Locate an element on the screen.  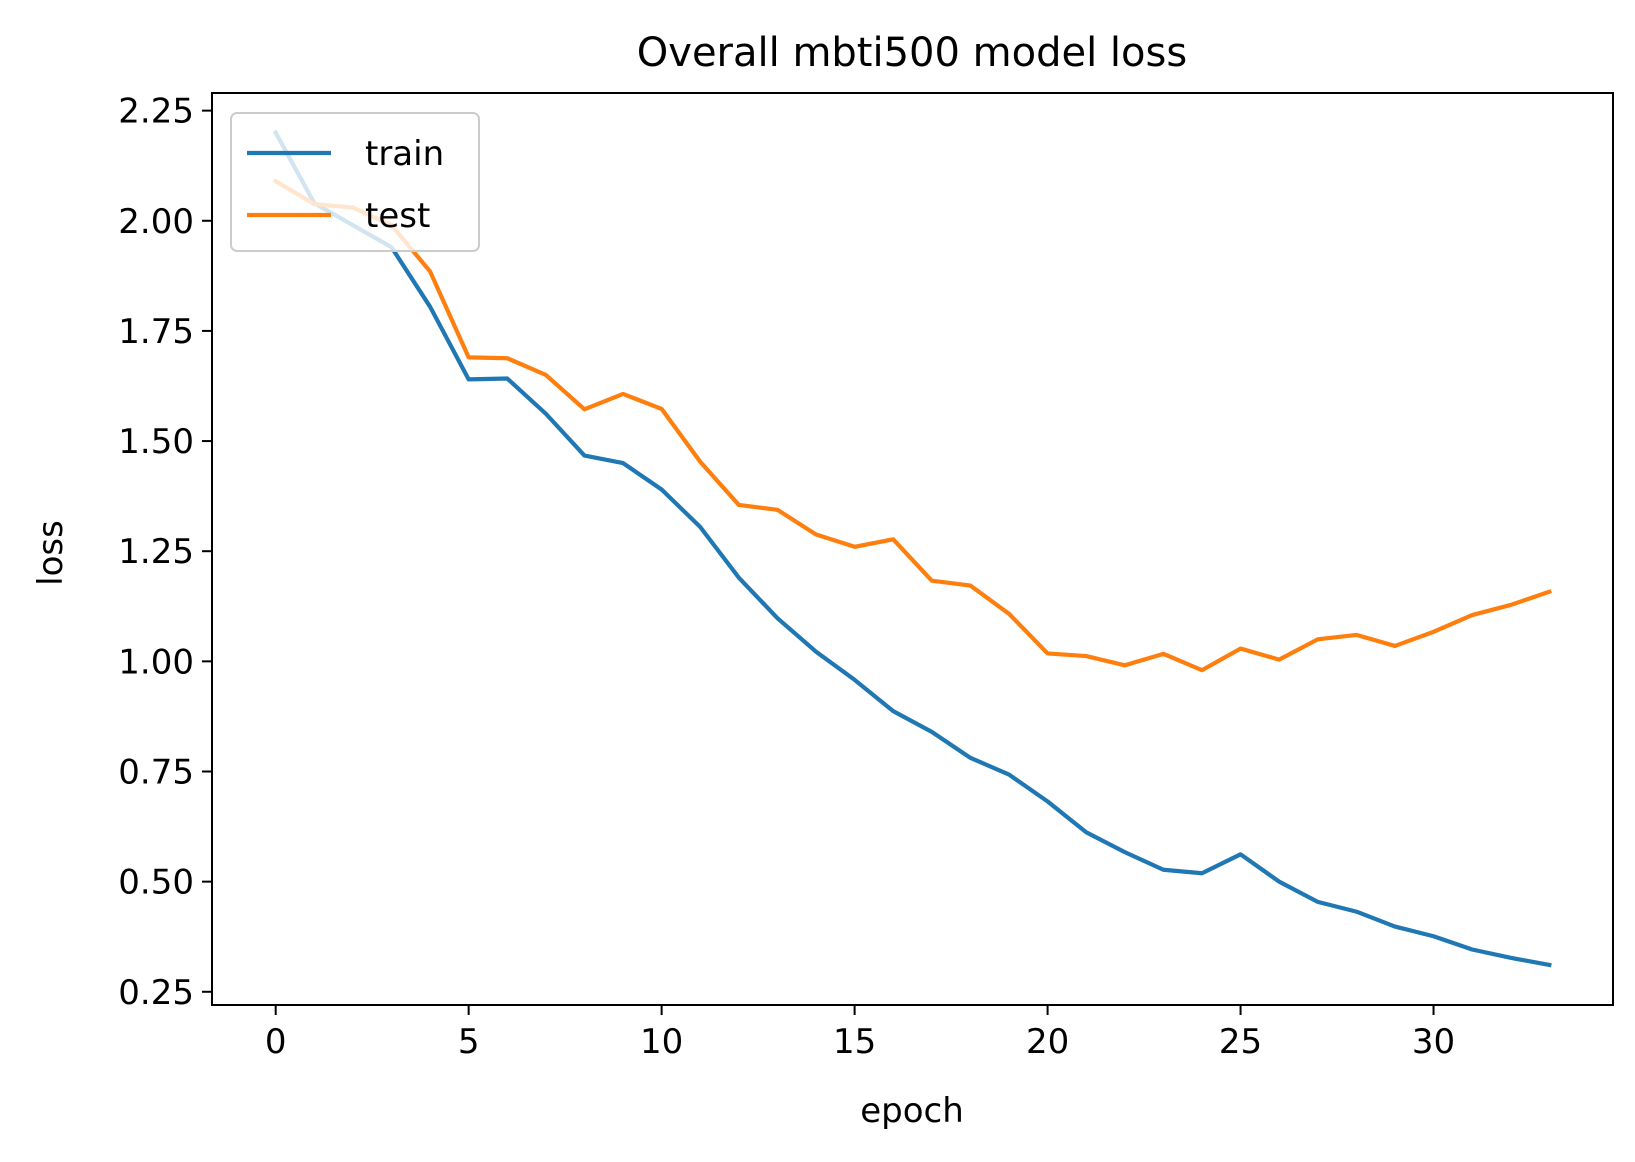
x-tick-label: 15 is located at coordinates (854, 1042).